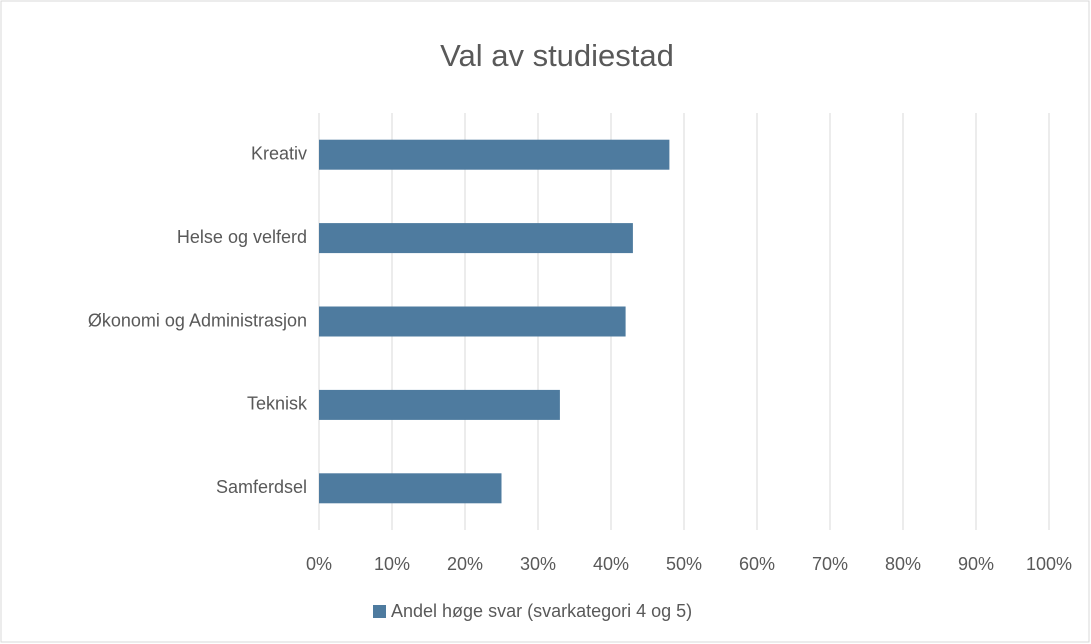 This screenshot has height=644, width=1091. Describe the element at coordinates (557, 55) in the screenshot. I see `chart-title: Val av studiestad` at that location.